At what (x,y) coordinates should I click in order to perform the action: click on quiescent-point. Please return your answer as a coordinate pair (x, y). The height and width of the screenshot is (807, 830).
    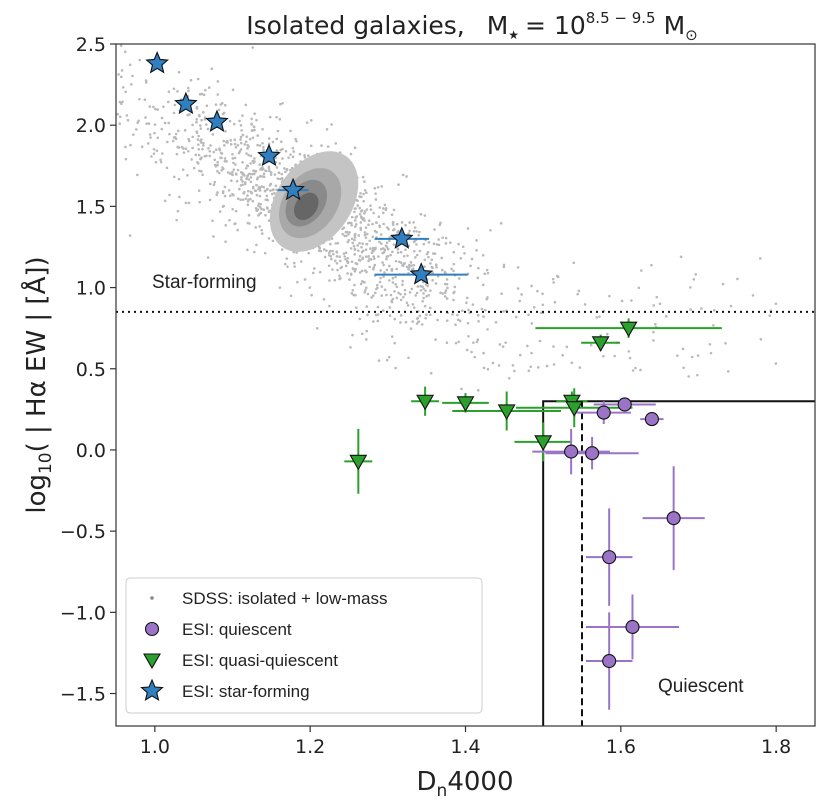
    Looking at the image, I should click on (609, 661).